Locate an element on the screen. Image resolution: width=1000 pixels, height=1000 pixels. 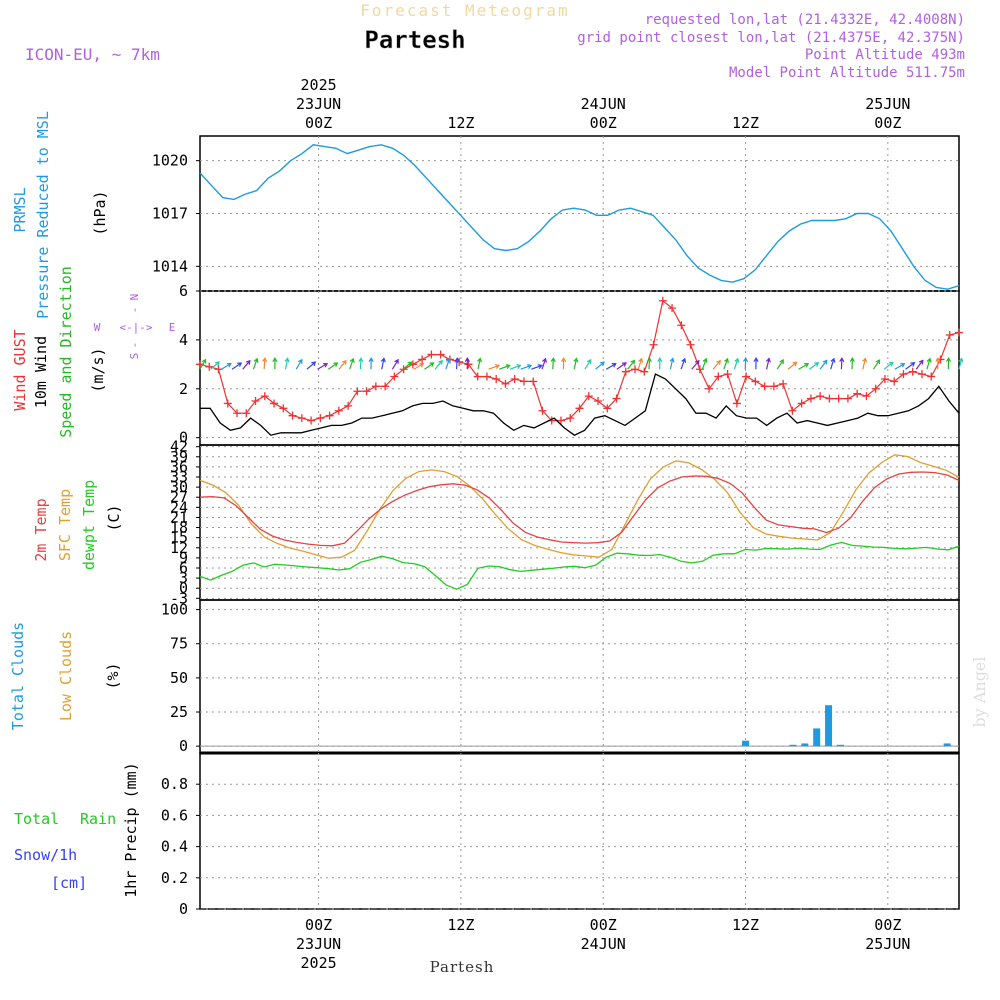
gust-line is located at coordinates (579, 360).